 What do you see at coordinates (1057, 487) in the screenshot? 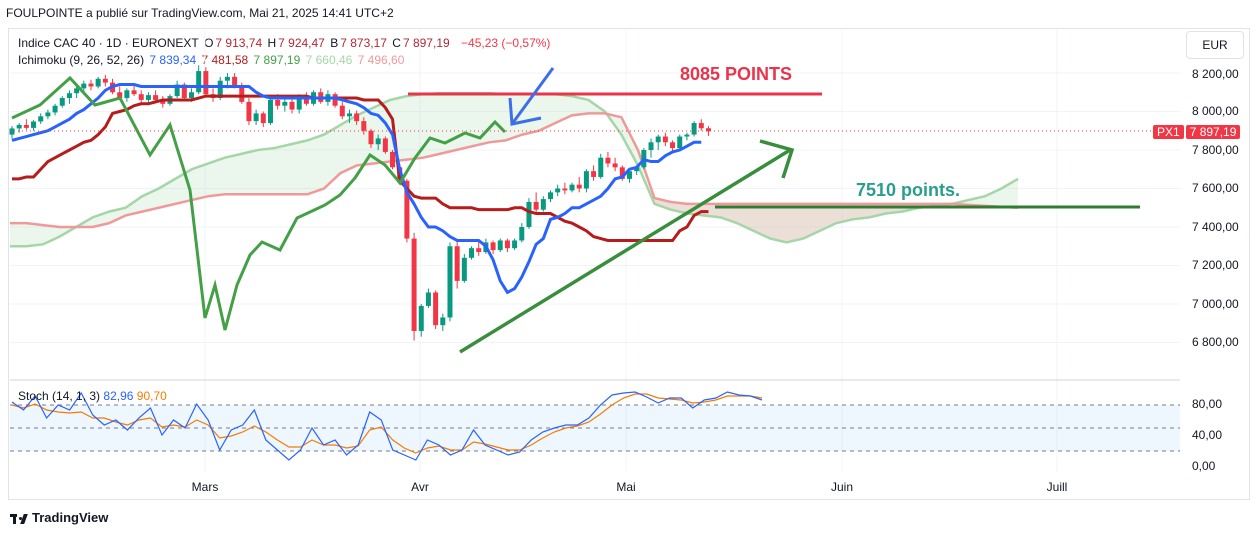
I see `x-tick: Juill` at bounding box center [1057, 487].